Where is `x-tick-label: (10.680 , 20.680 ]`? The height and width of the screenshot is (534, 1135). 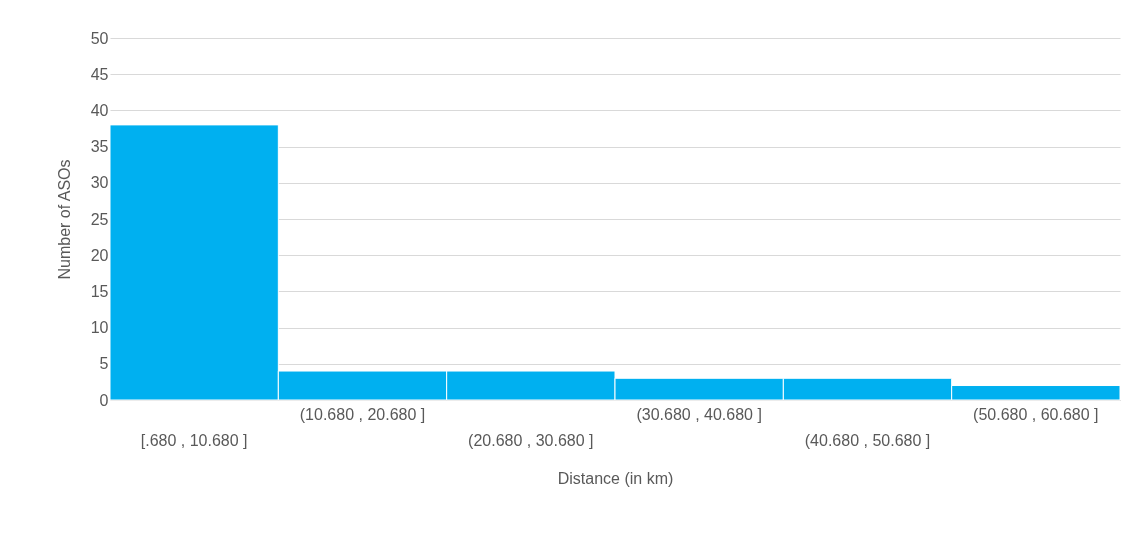
x-tick-label: (10.680 , 20.680 ] is located at coordinates (362, 414).